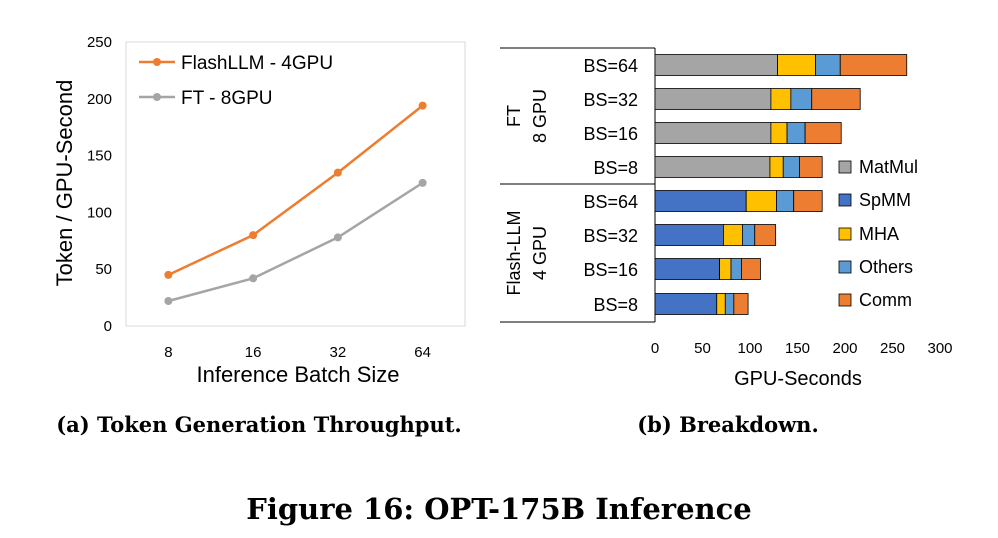  What do you see at coordinates (99, 42) in the screenshot?
I see `line-y-tick-label: 250` at bounding box center [99, 42].